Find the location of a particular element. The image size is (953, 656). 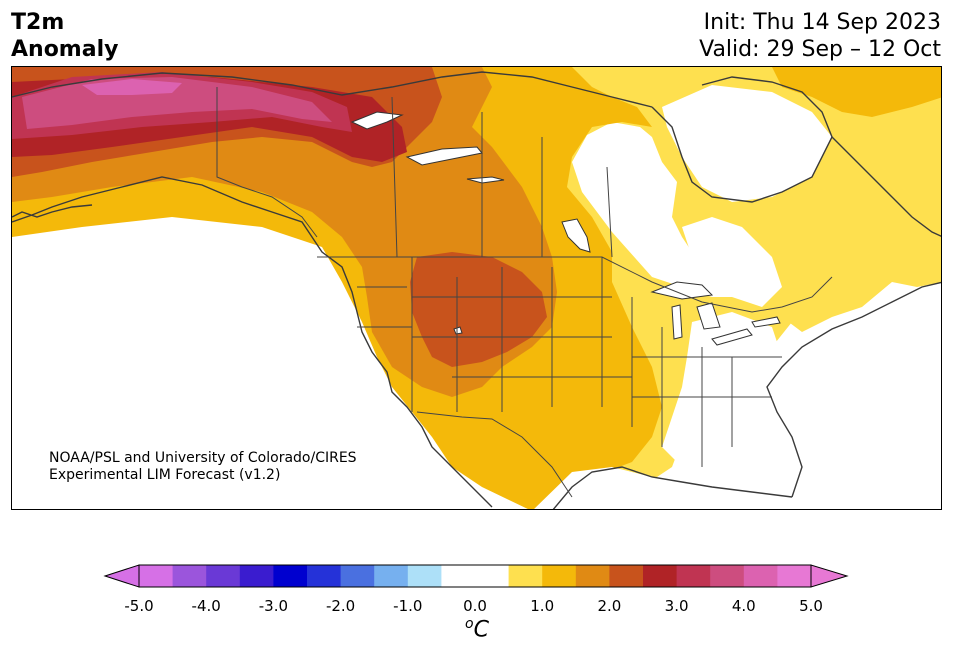

border-us-states-central is located at coordinates (522, 342).